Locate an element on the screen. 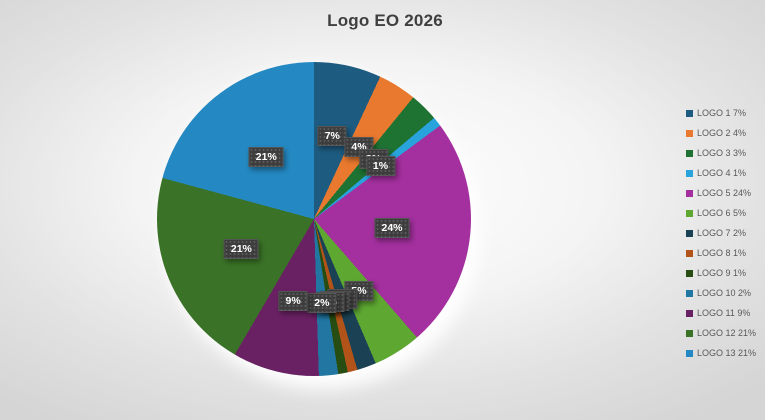 Image resolution: width=765 pixels, height=420 pixels. legend-label: LOGO 5 24% is located at coordinates (724, 193).